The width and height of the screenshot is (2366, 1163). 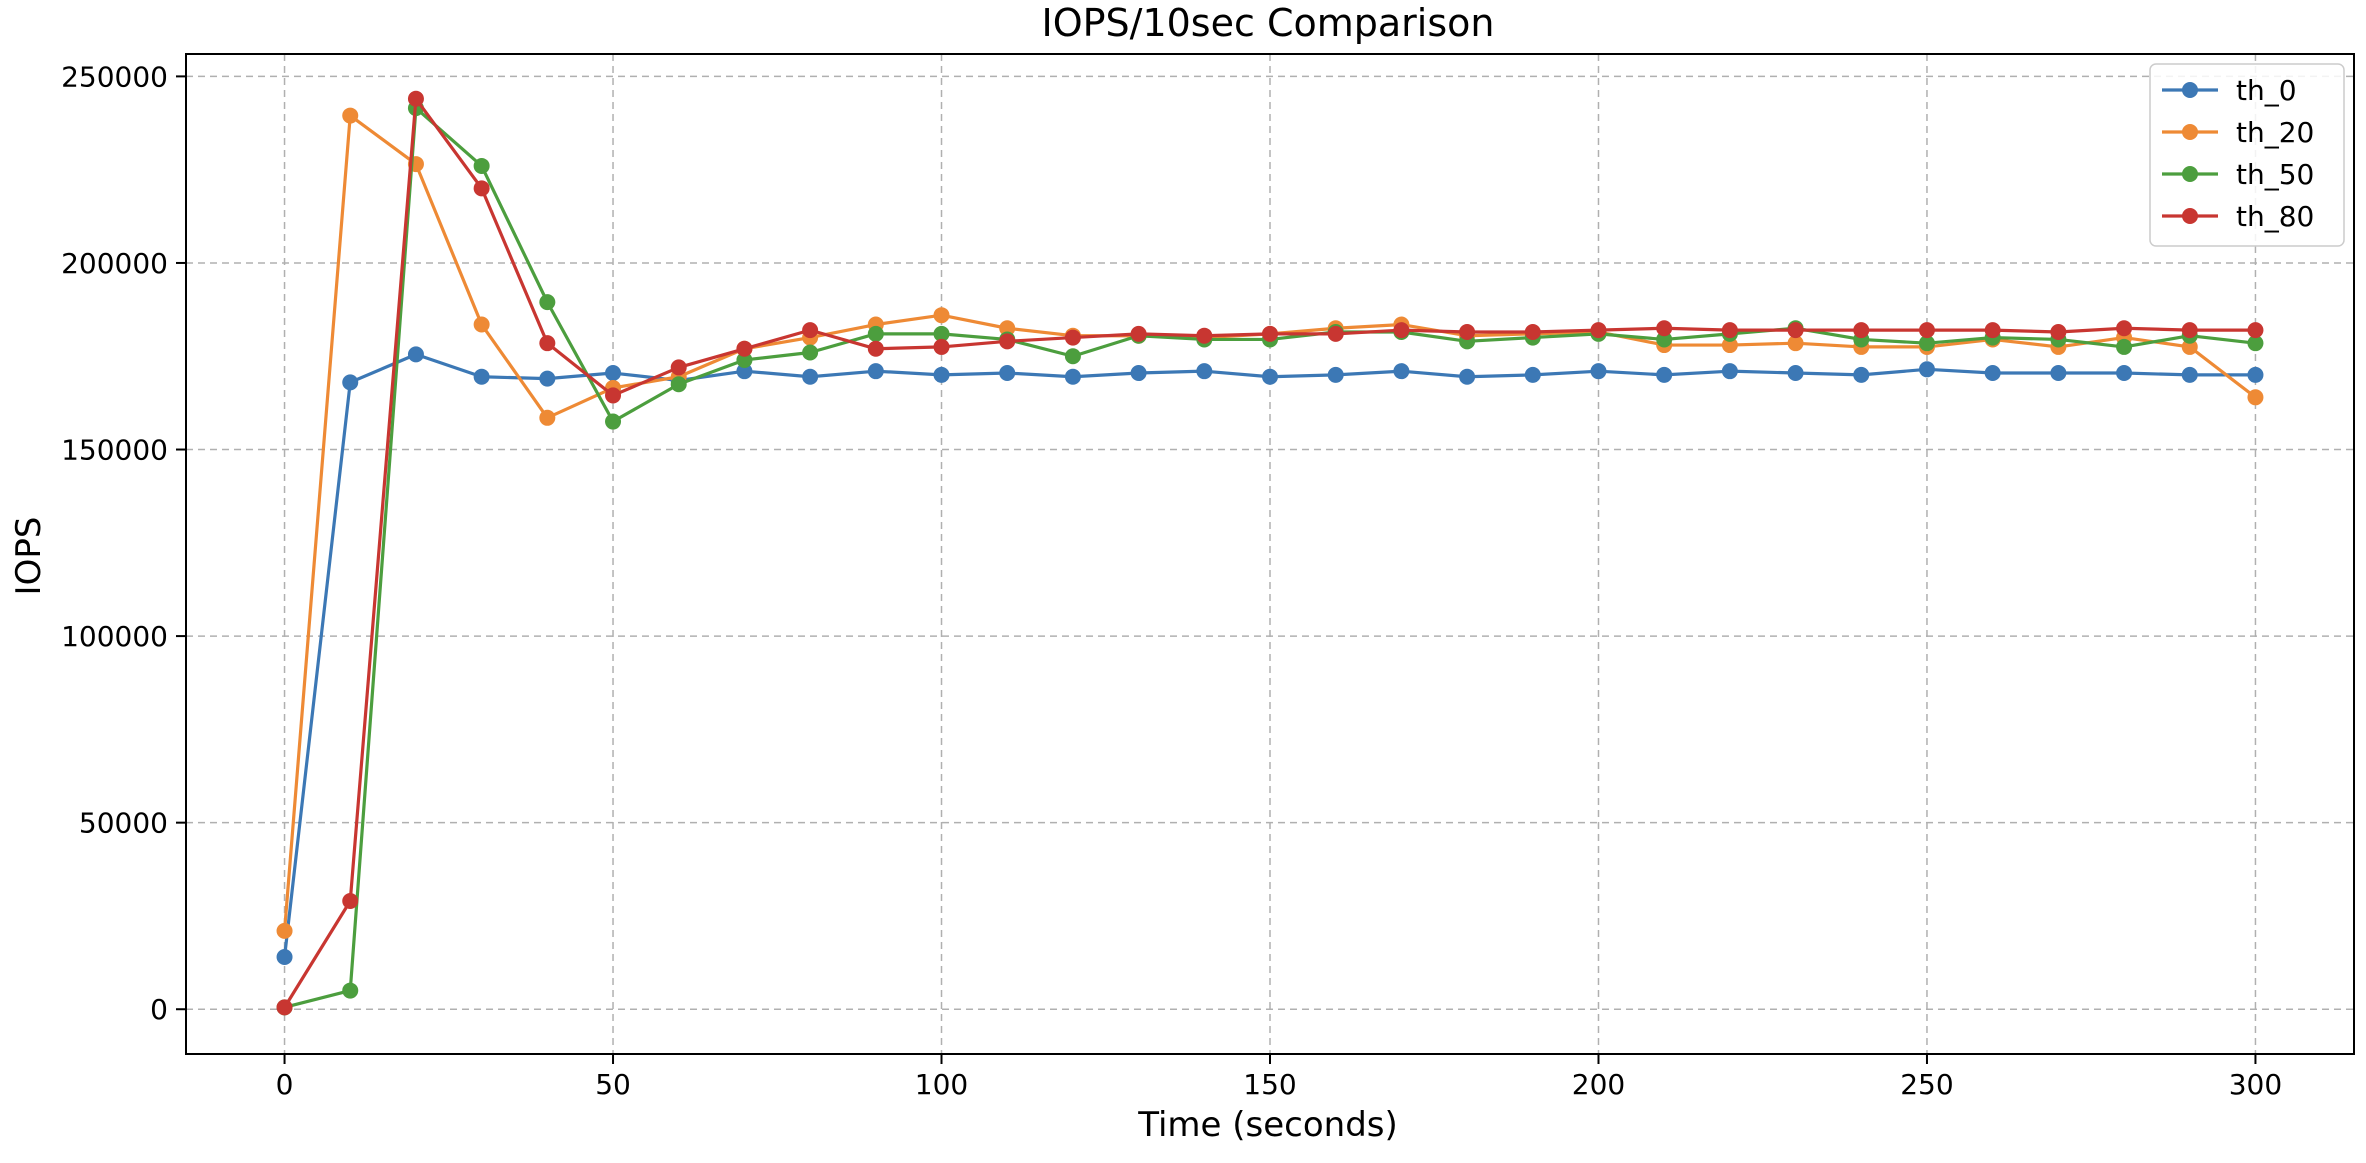 What do you see at coordinates (2247, 155) in the screenshot?
I see `legend: th_0 th_20 th_50 th_80` at bounding box center [2247, 155].